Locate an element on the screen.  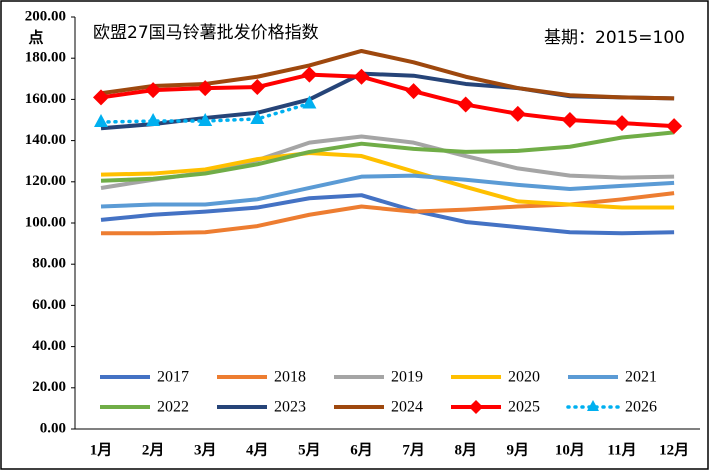
legend-label: 2020 is located at coordinates (524, 377).